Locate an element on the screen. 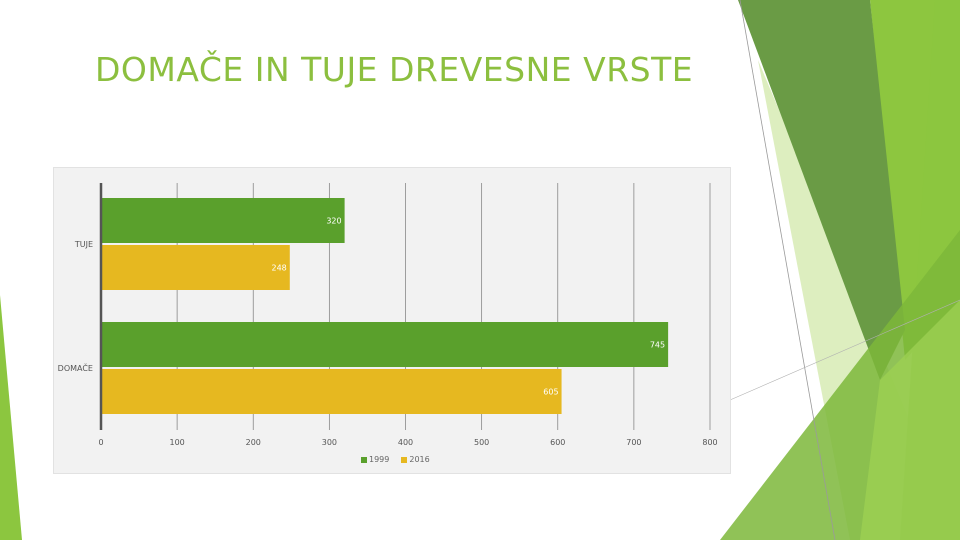 The image size is (960, 540). category-label-1: DOMAČE is located at coordinates (75, 367).